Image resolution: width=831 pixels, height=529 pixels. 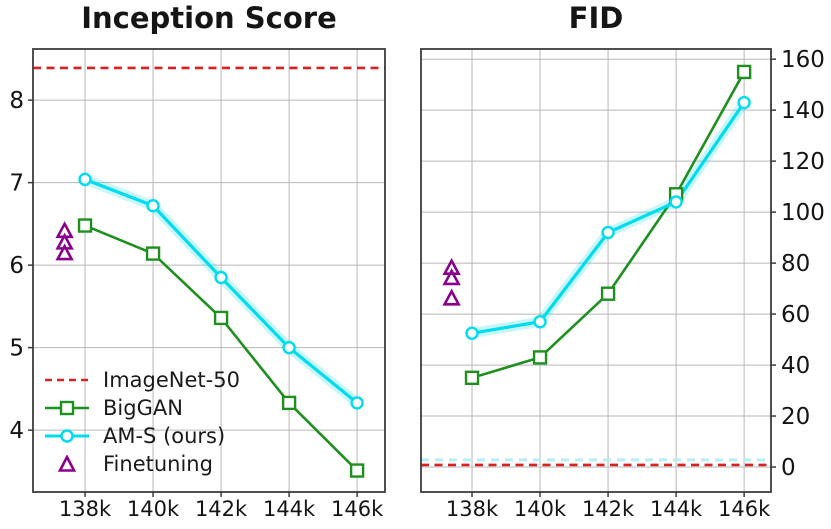 What do you see at coordinates (171, 380) in the screenshot?
I see `legend-label-imagenet-50: ImageNet-50` at bounding box center [171, 380].